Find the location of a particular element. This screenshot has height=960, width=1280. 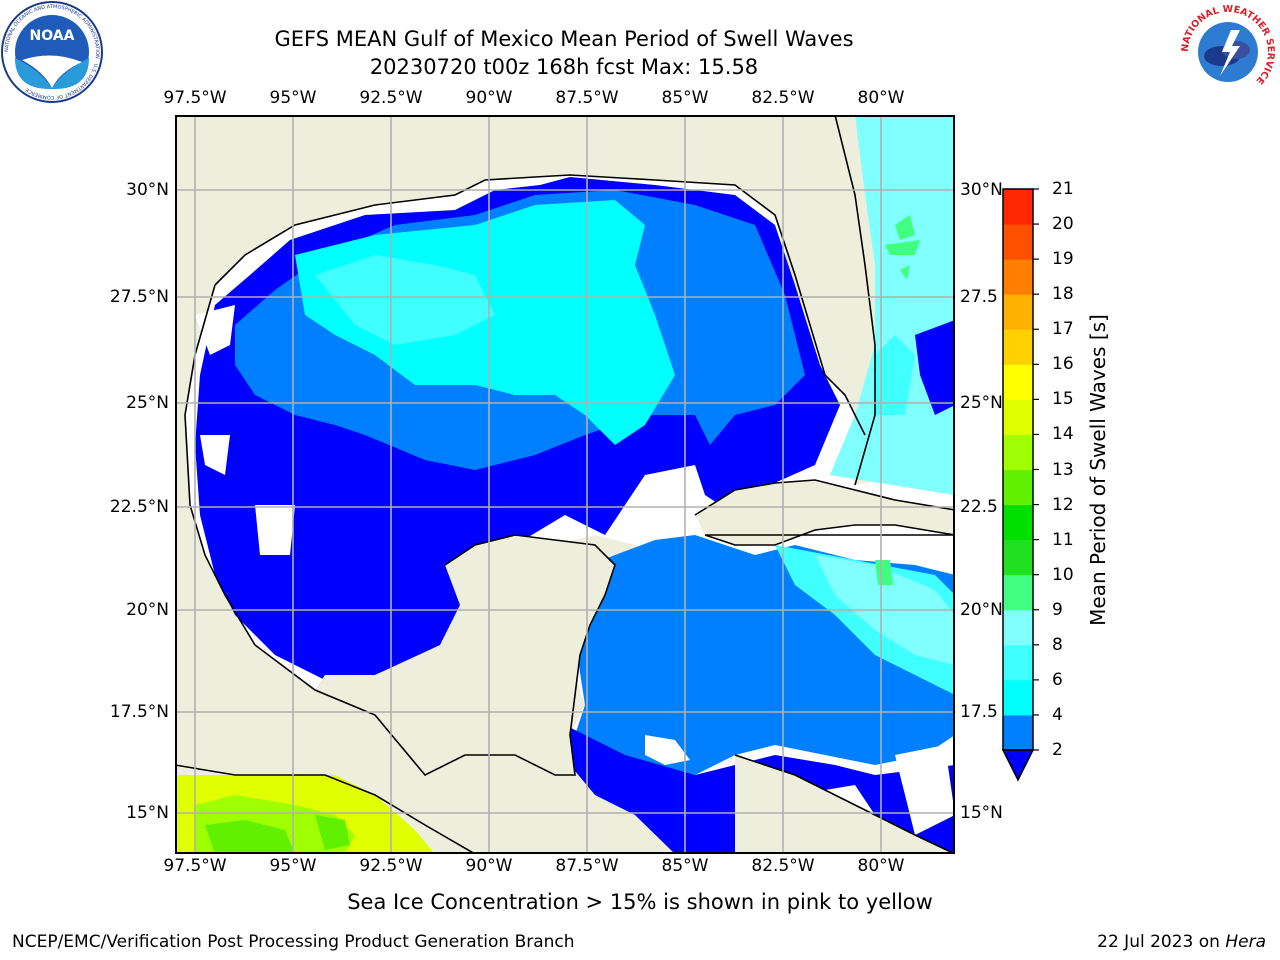

map-subtitle: 20230720 t00z 168h fcst Max: 15.58 is located at coordinates (564, 67).